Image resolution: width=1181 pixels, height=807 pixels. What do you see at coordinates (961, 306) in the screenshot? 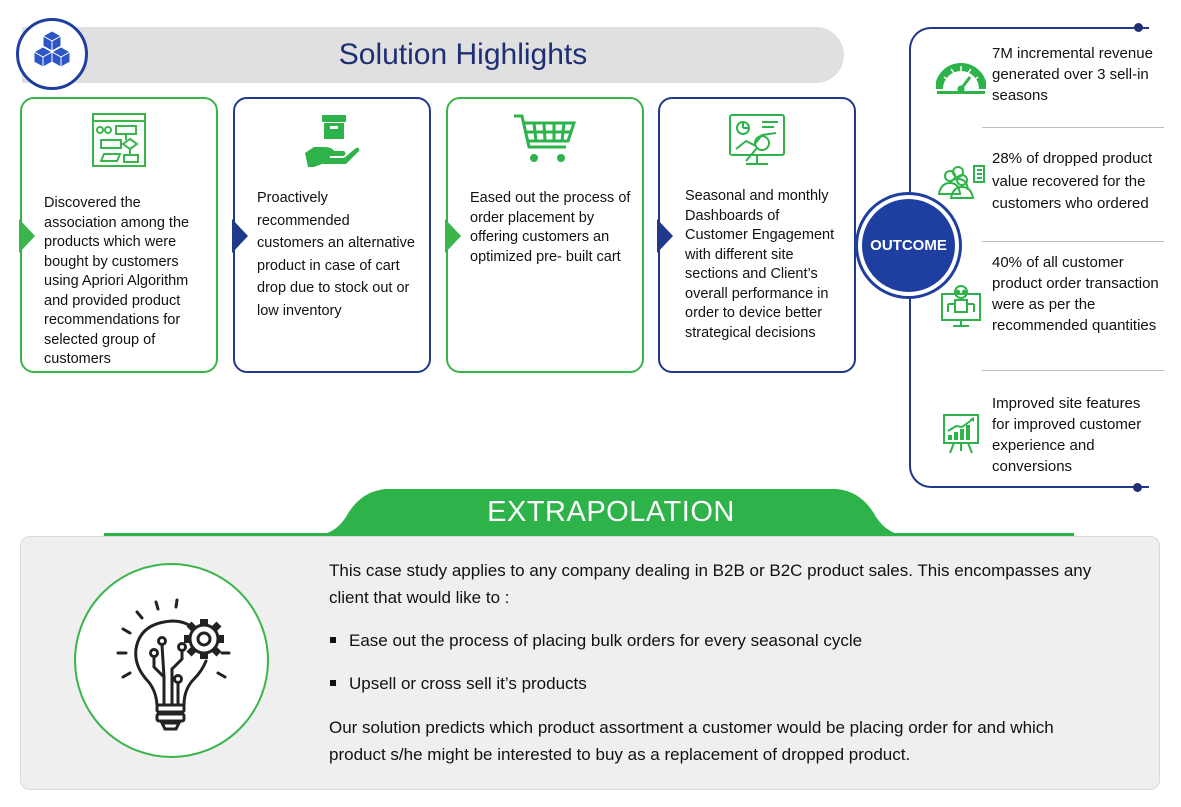
I see `robot-monitor-icon` at bounding box center [961, 306].